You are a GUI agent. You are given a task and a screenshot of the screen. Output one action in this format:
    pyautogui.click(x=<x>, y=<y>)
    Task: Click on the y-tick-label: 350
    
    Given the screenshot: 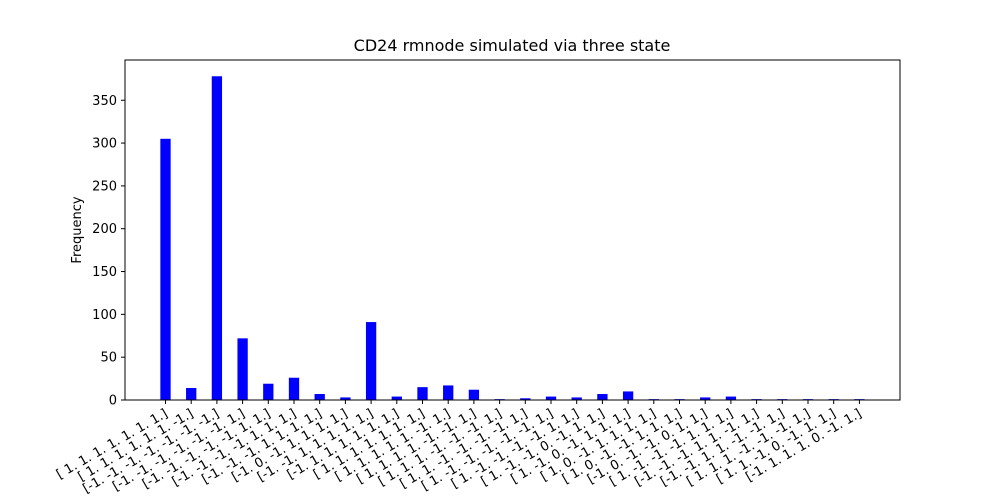 What is the action you would take?
    pyautogui.click(x=104, y=101)
    